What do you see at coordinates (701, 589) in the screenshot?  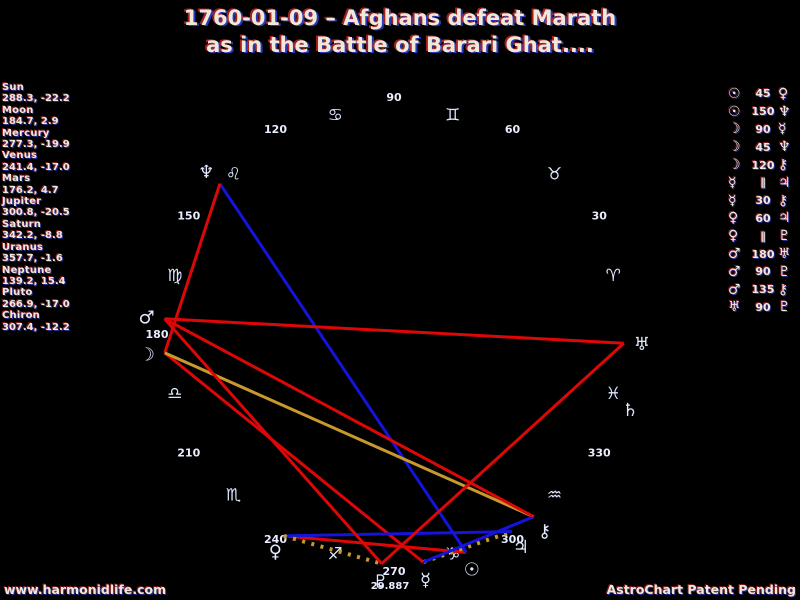 I see `patent-watermark: AstroChart Patent Pending` at bounding box center [701, 589].